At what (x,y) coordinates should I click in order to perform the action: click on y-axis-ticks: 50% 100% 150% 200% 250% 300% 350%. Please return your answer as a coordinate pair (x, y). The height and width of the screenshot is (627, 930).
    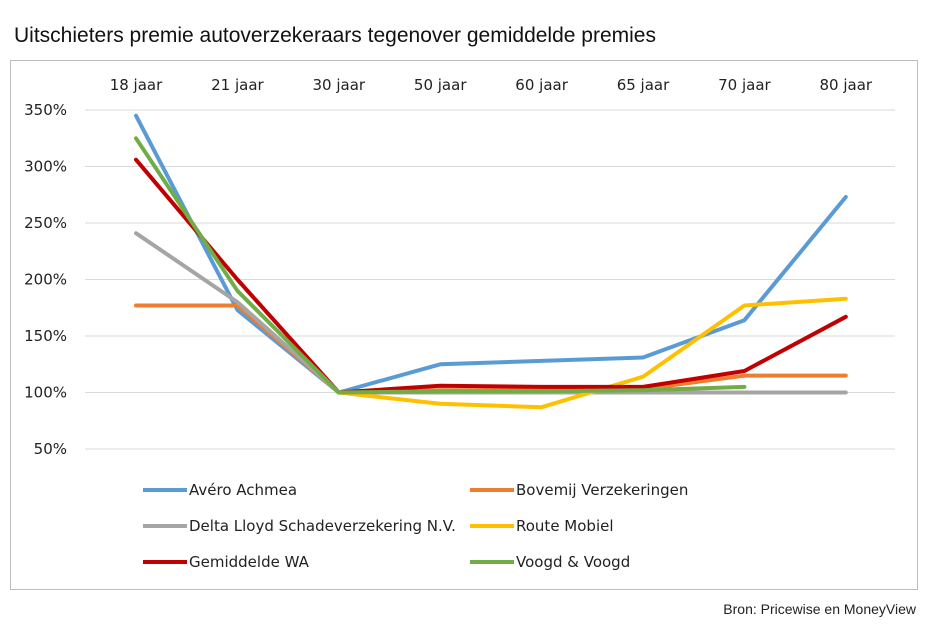
    Looking at the image, I should click on (45, 279).